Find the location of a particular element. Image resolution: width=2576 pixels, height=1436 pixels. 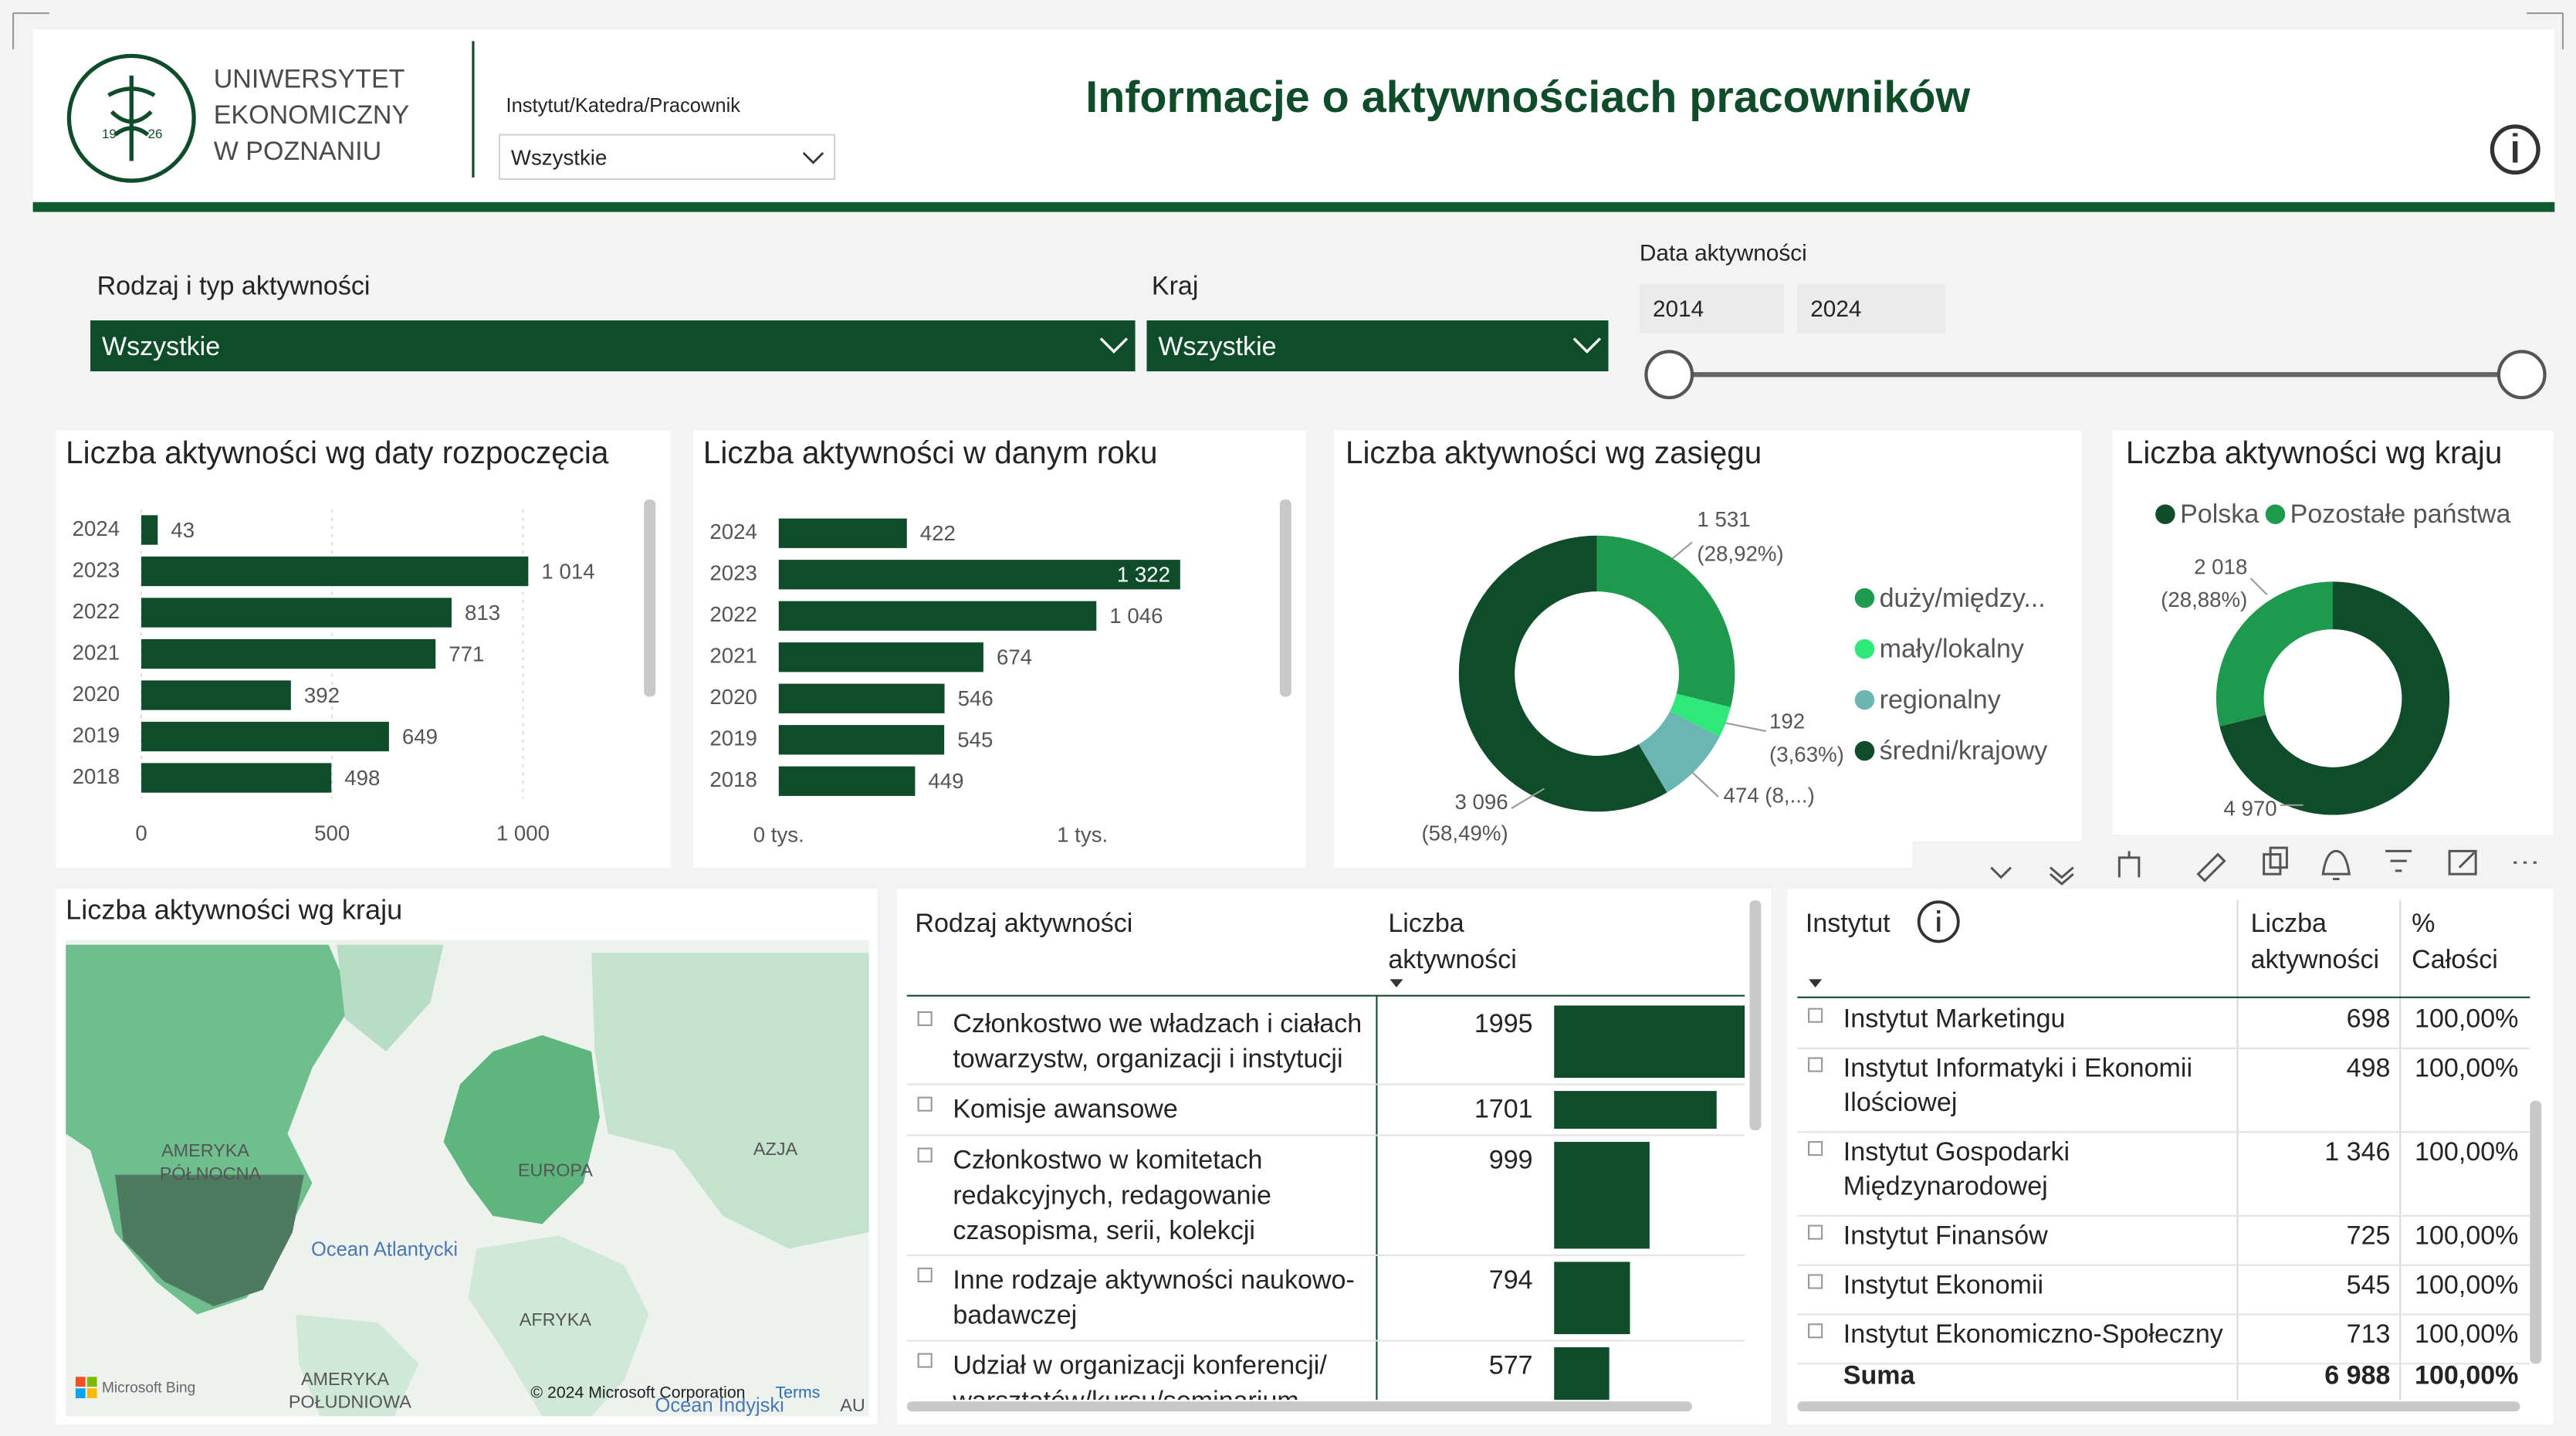

continent is located at coordinates (730, 1101).